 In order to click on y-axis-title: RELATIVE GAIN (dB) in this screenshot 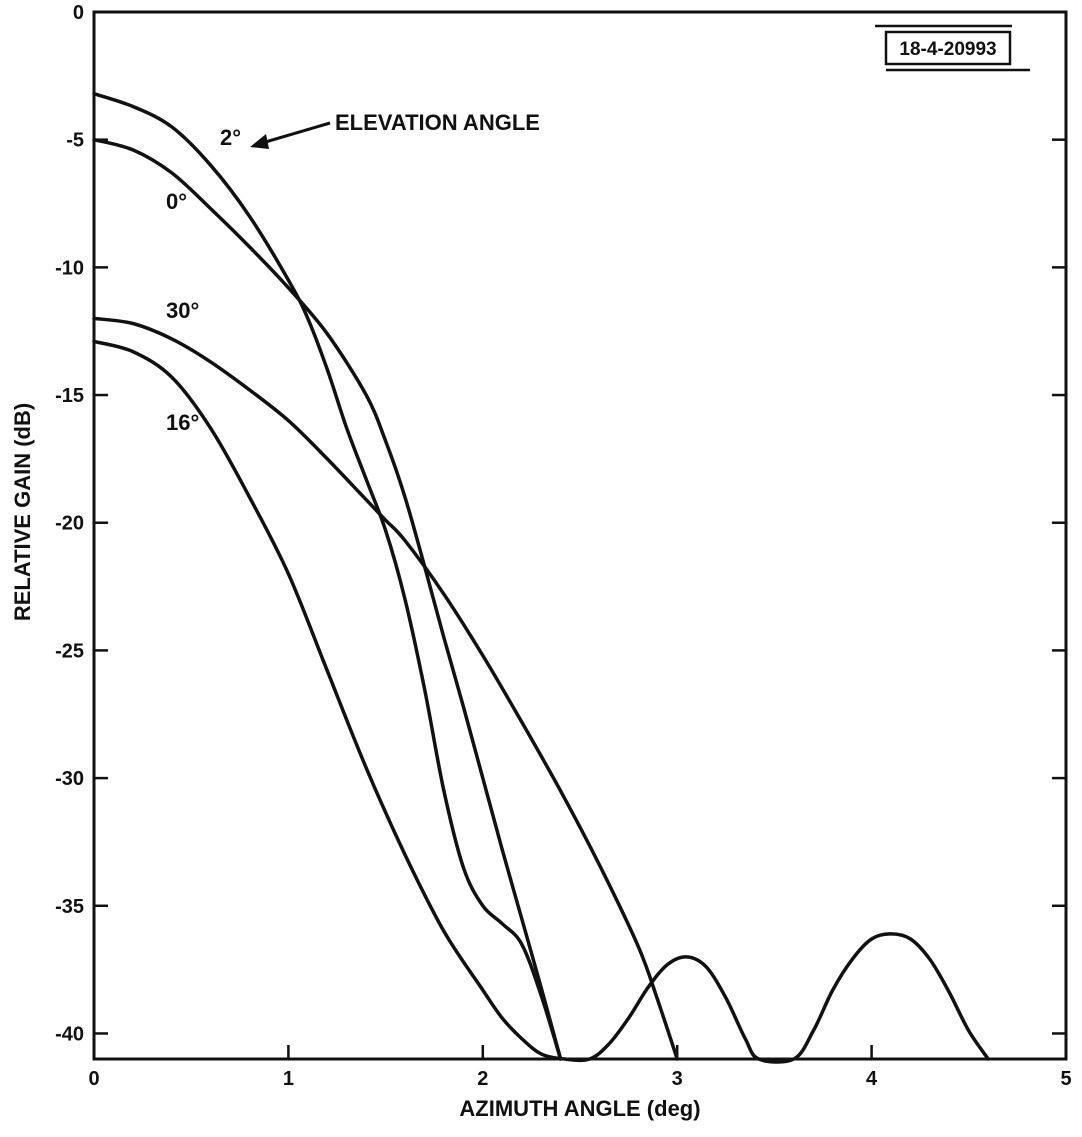, I will do `click(22, 512)`.